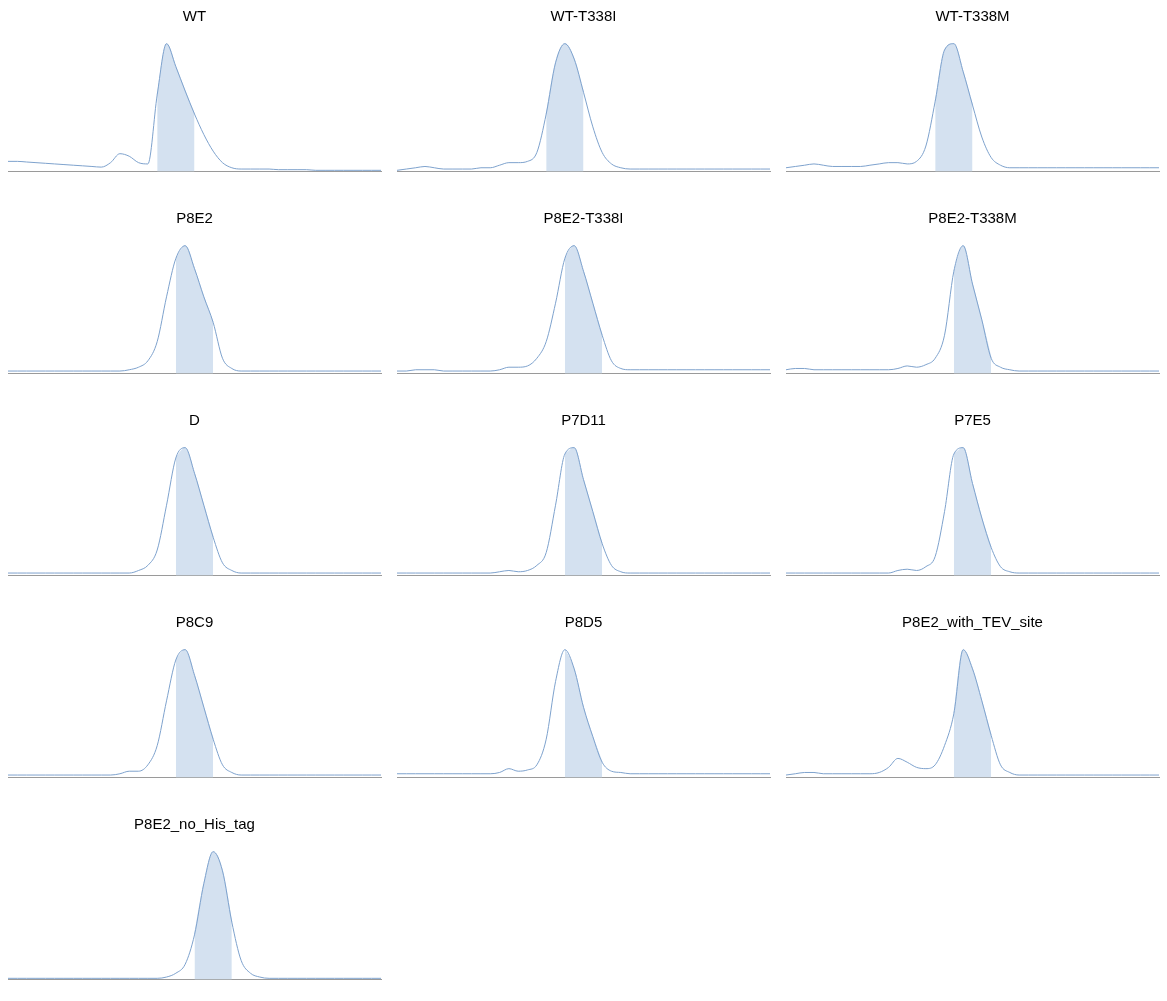 This screenshot has width=1167, height=1001. I want to click on chart-title: P8E2-T338M, so click(972, 218).